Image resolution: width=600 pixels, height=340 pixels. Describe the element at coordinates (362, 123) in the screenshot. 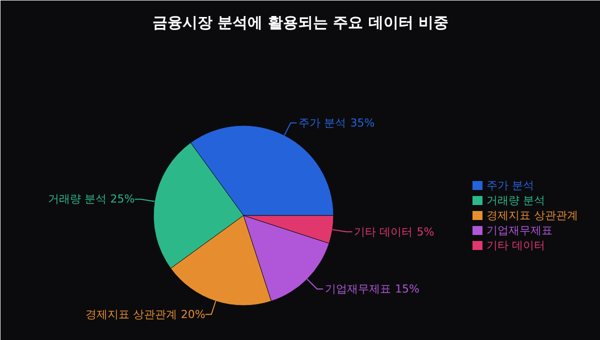

I see `data-label: 35%` at that location.